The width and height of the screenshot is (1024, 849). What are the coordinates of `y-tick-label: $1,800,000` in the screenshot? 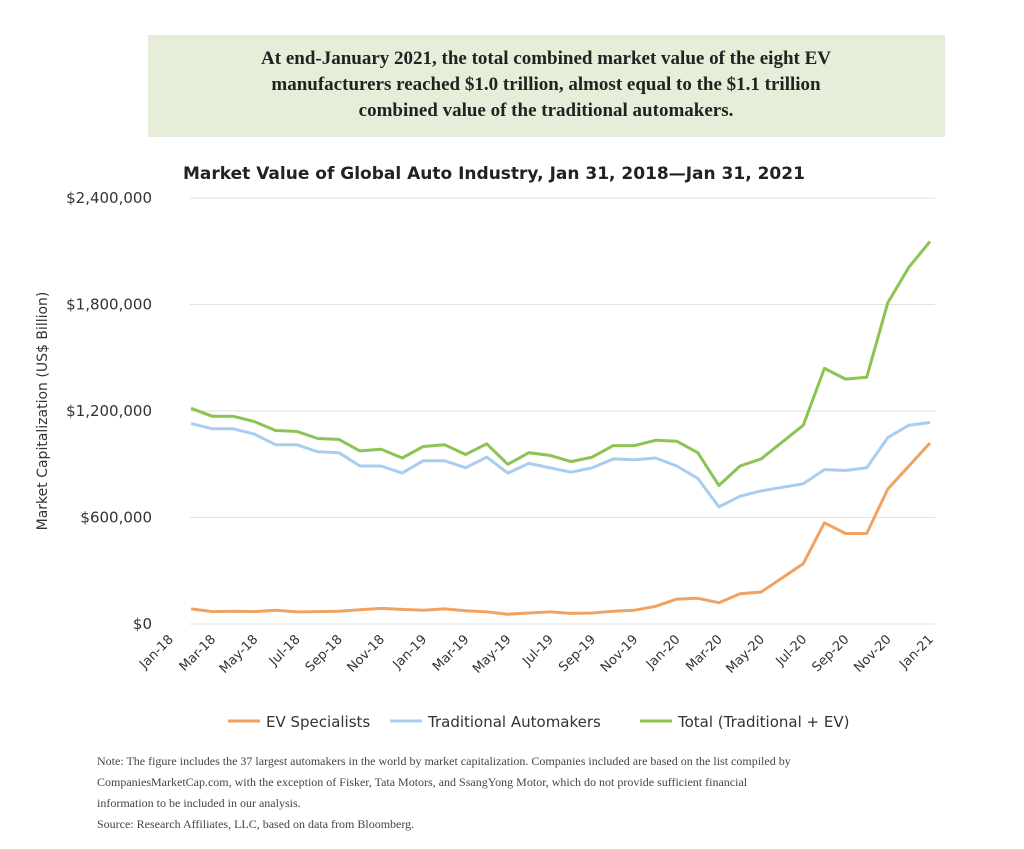 It's located at (109, 305).